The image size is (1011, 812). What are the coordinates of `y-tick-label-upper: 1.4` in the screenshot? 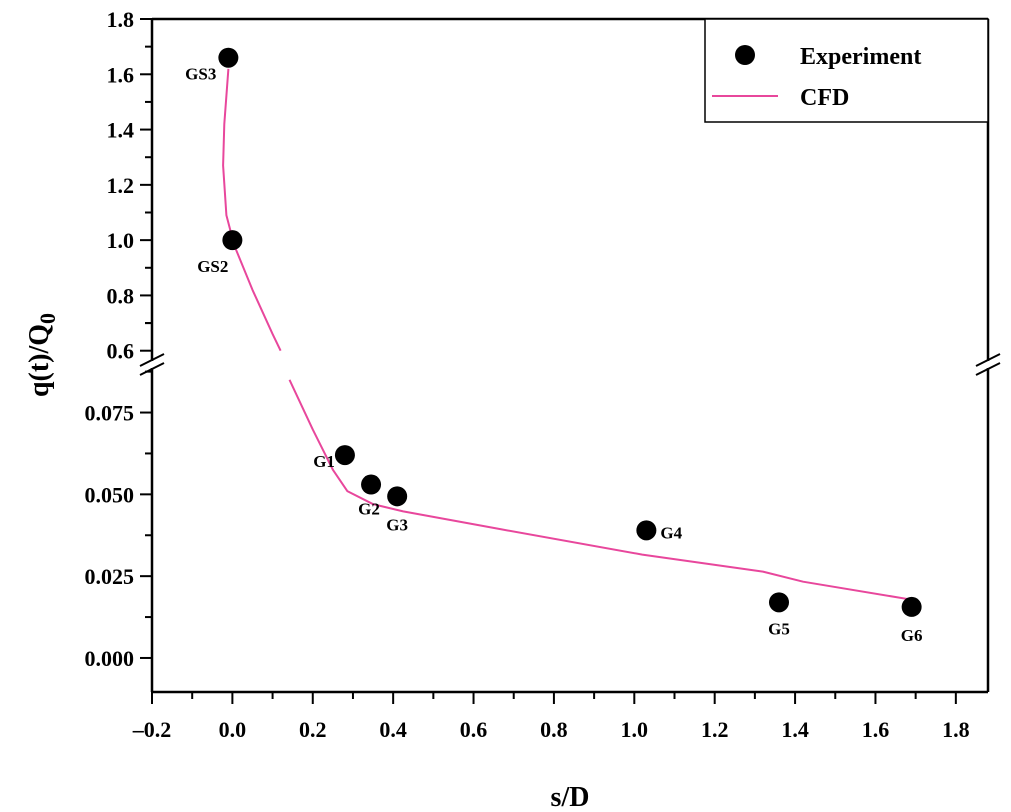 It's located at (121, 130).